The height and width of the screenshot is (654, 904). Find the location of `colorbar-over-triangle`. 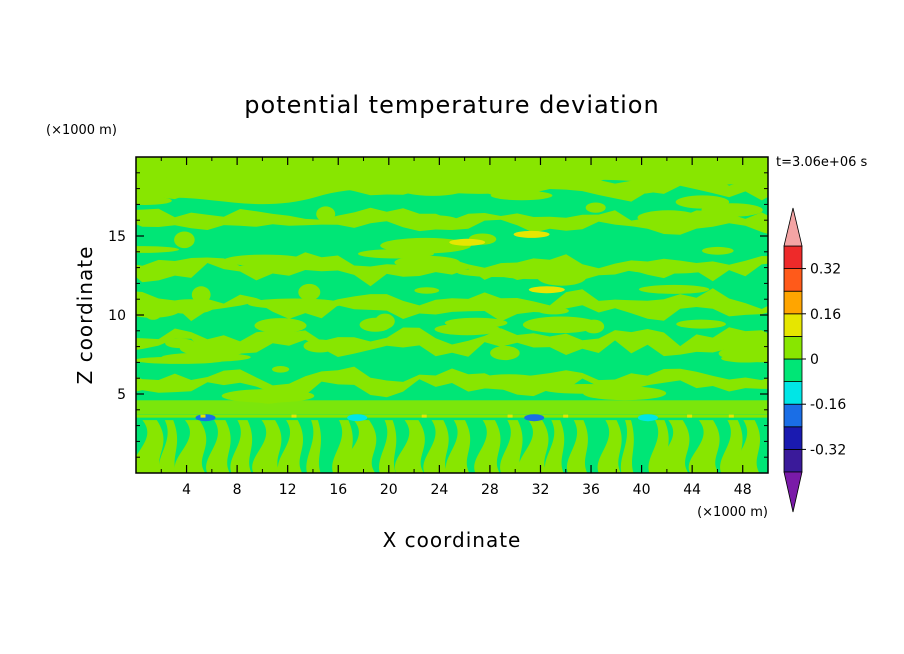

colorbar-over-triangle is located at coordinates (793, 227).